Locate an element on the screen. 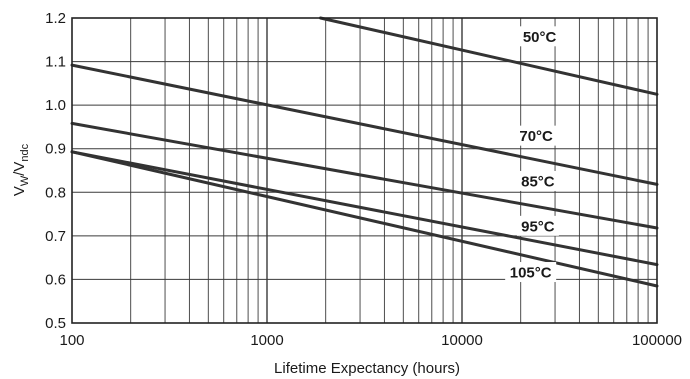 The height and width of the screenshot is (379, 690). series-line is located at coordinates (489, 56).